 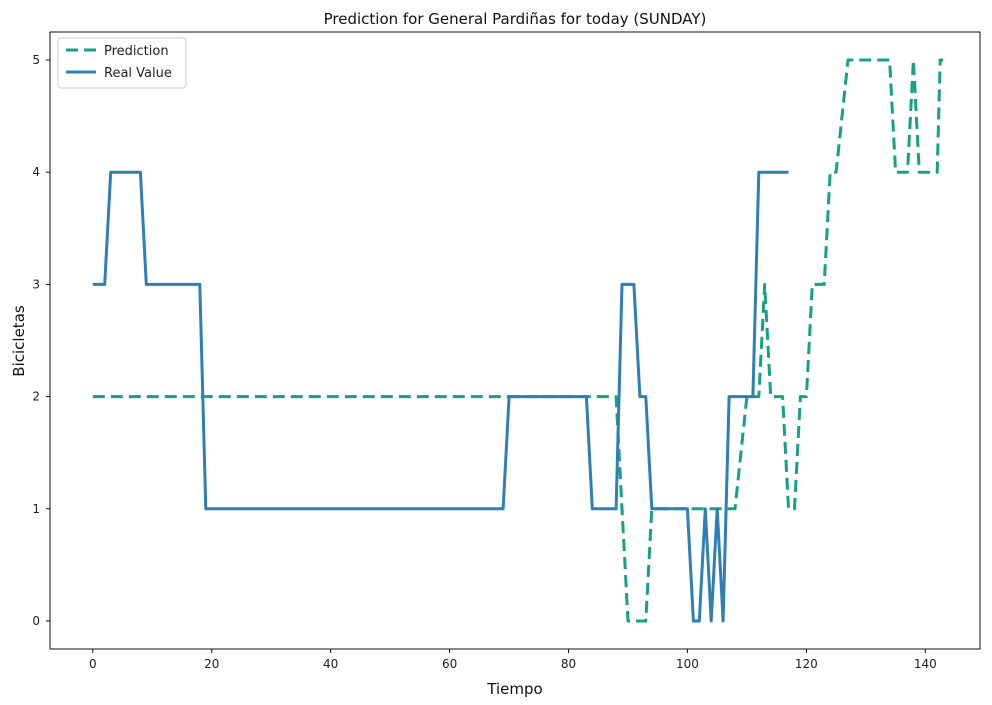 I want to click on x-tick-label: 100, so click(x=687, y=664).